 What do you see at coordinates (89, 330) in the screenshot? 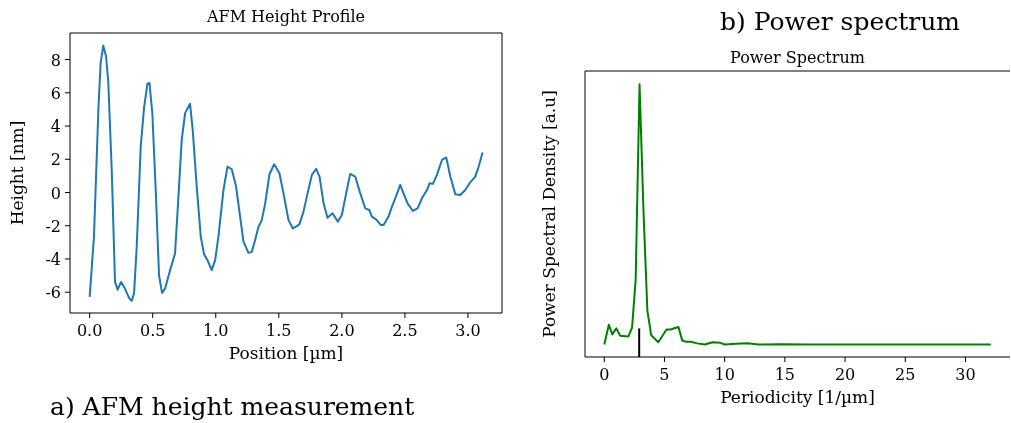
I see `x-tick-label: 0.0` at bounding box center [89, 330].